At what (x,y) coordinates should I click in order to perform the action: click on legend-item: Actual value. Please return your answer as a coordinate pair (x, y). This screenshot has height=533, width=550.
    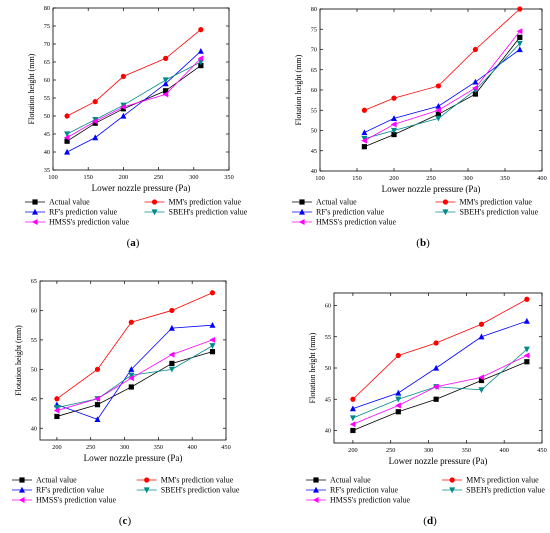
    Looking at the image, I should click on (44, 480).